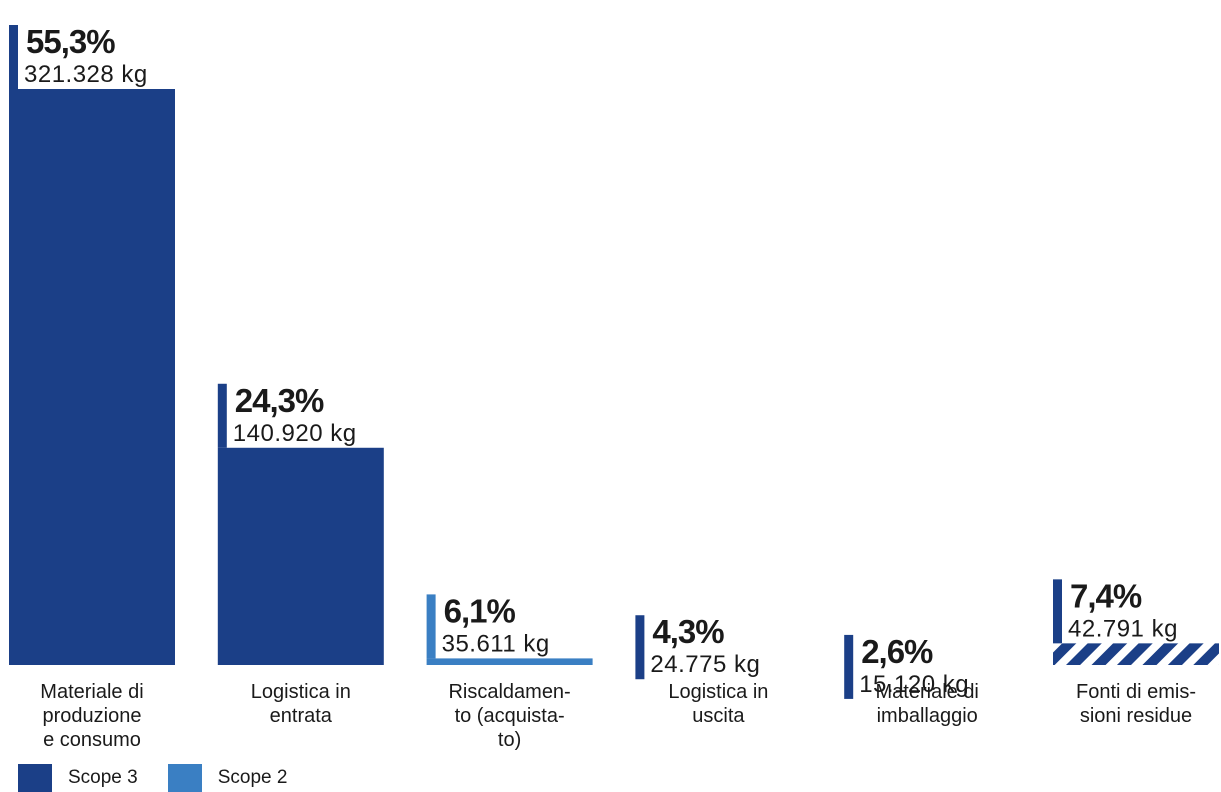 This screenshot has width=1221, height=792. I want to click on percent-label-2: 6,1%, so click(480, 610).